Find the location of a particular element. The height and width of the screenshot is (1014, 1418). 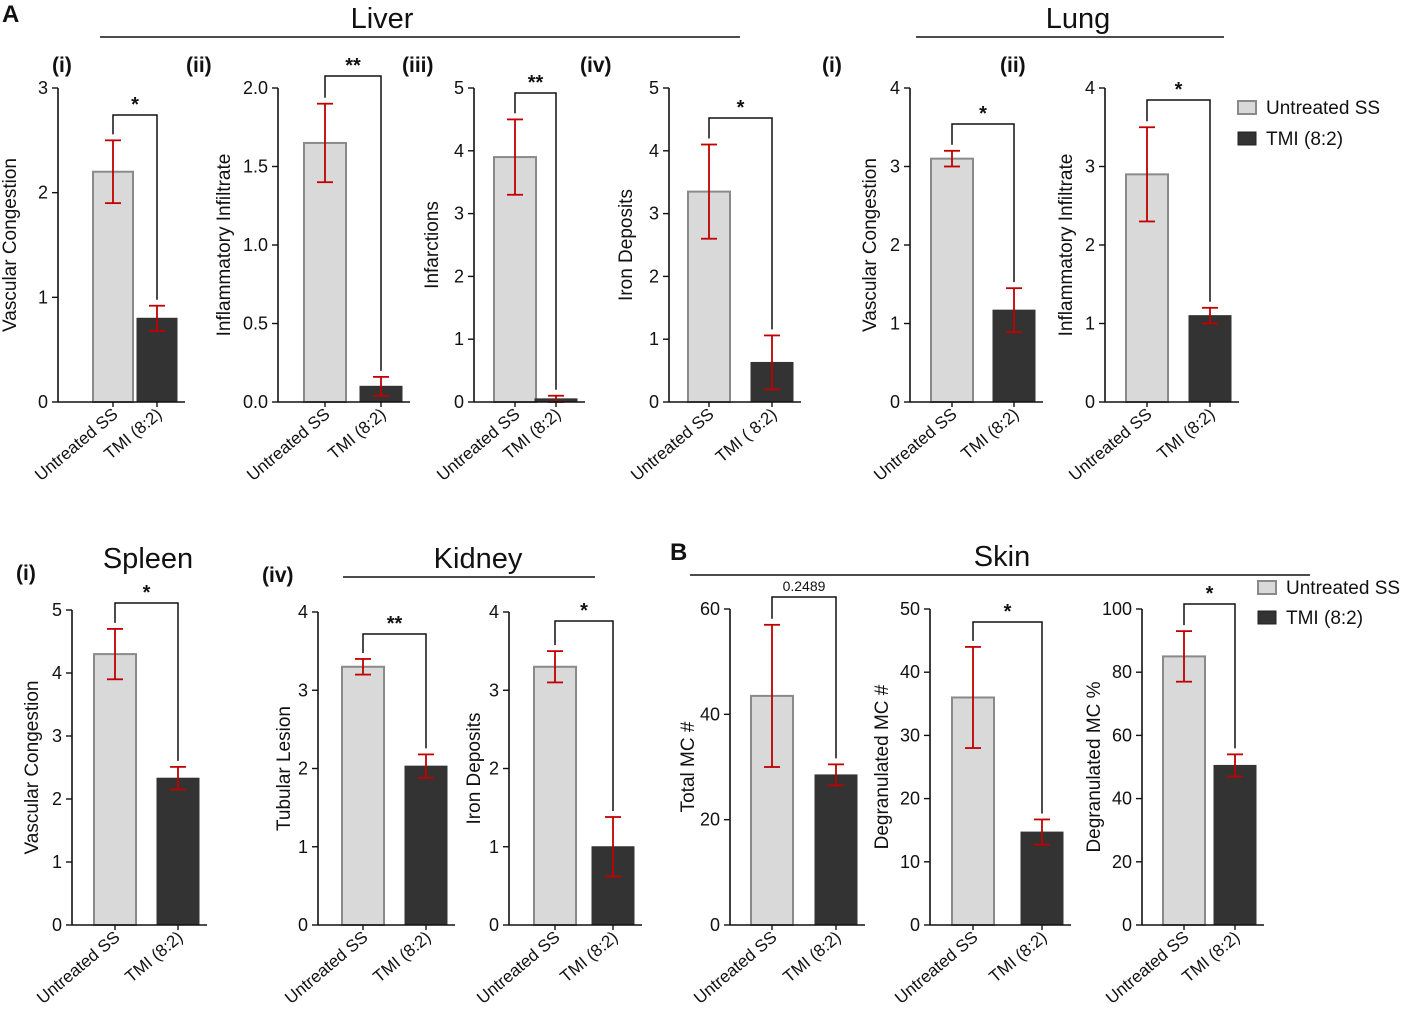

y-tick-label: 40 is located at coordinates (710, 714).